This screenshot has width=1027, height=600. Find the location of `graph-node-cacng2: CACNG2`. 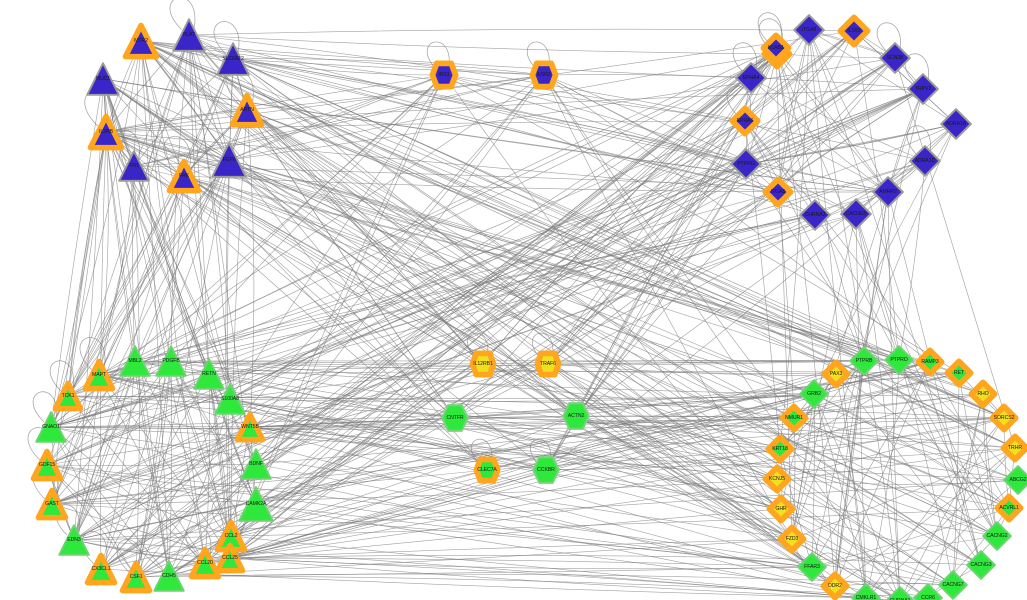

graph-node-cacng2: CACNG2 is located at coordinates (997, 536).